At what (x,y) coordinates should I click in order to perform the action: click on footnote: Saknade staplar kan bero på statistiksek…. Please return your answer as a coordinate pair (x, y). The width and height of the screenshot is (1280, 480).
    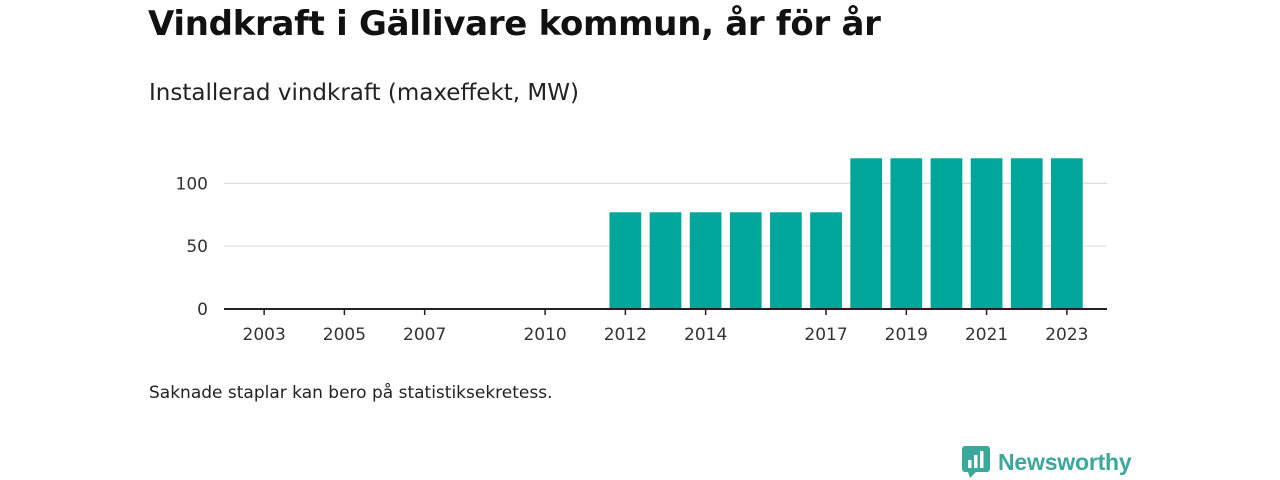
    Looking at the image, I should click on (351, 393).